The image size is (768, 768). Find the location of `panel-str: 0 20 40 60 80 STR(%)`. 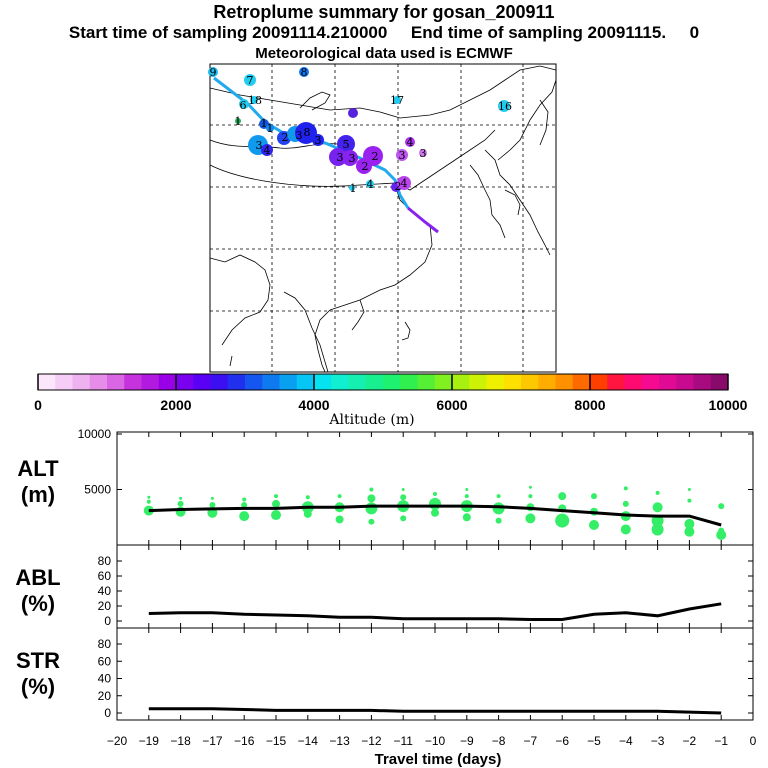

panel-str: 0 20 40 60 80 STR(%) is located at coordinates (385, 674).